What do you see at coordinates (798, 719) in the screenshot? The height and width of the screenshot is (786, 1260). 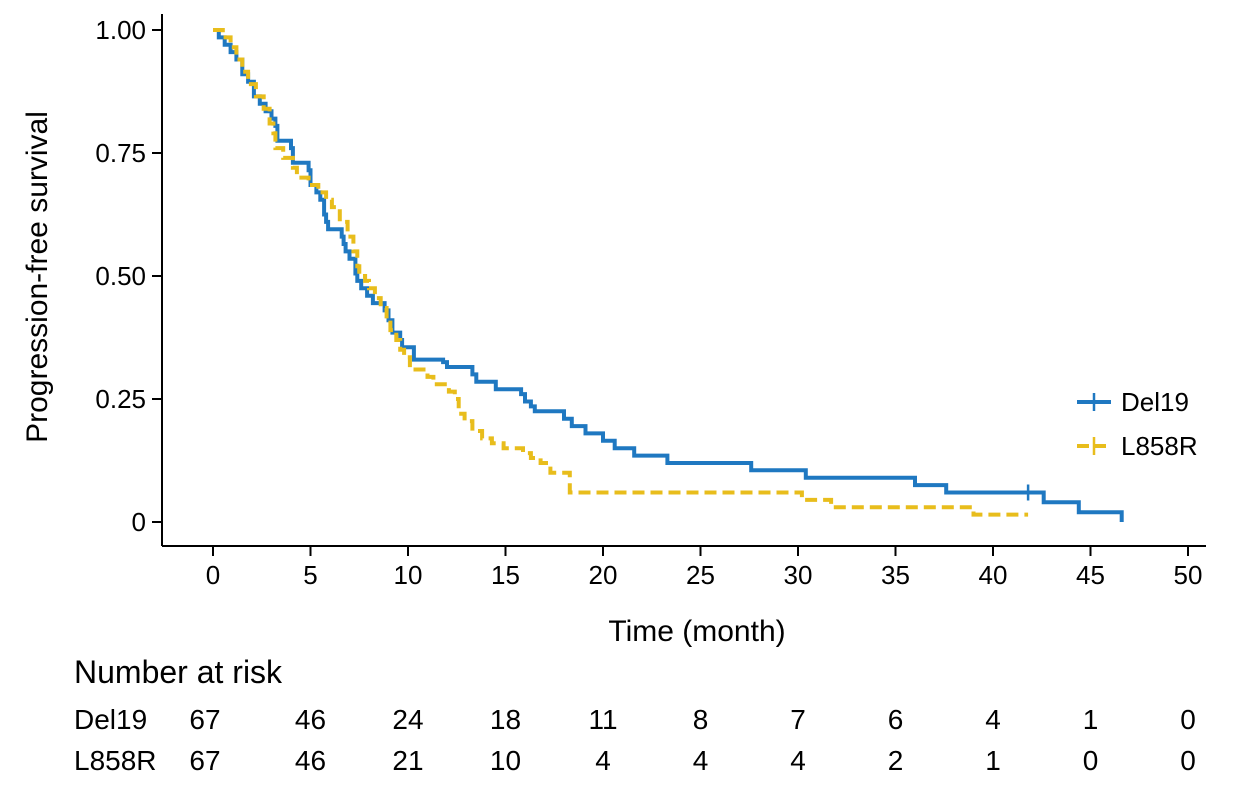 I see `risk-count: 7` at bounding box center [798, 719].